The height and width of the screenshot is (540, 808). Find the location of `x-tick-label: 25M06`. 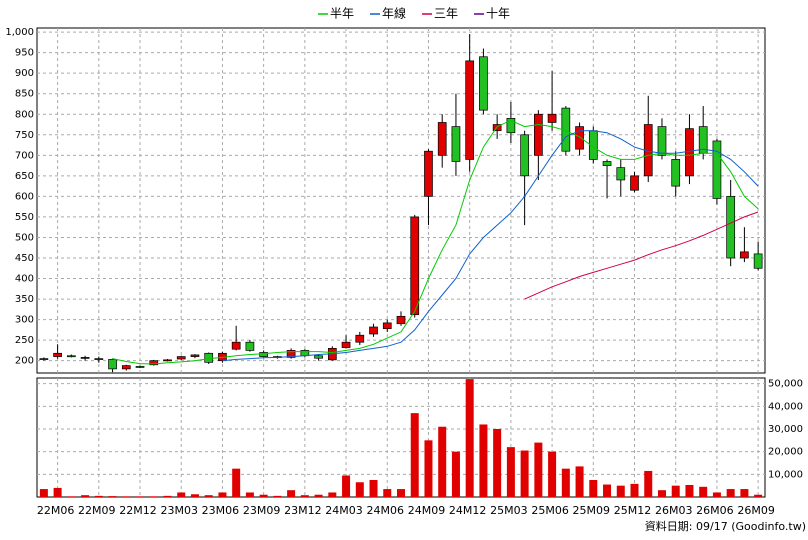

x-tick-label: 25M06 is located at coordinates (550, 510).